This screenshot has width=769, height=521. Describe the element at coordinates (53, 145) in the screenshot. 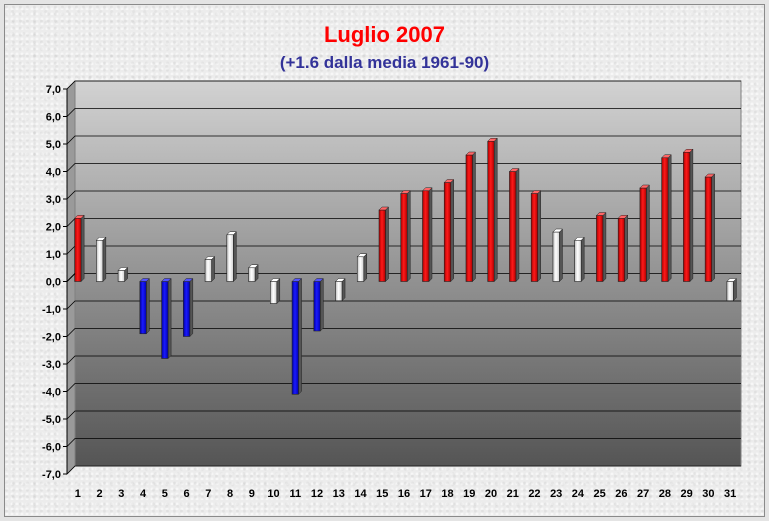

I see `y-tick-label: 5,0` at that location.